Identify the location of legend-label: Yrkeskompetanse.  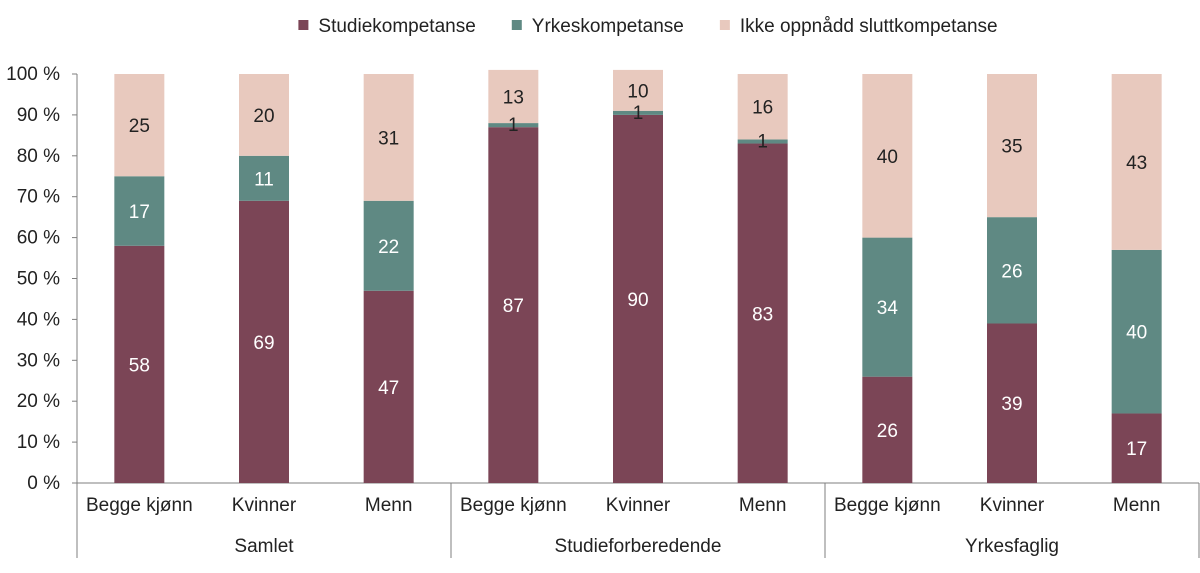
(608, 26).